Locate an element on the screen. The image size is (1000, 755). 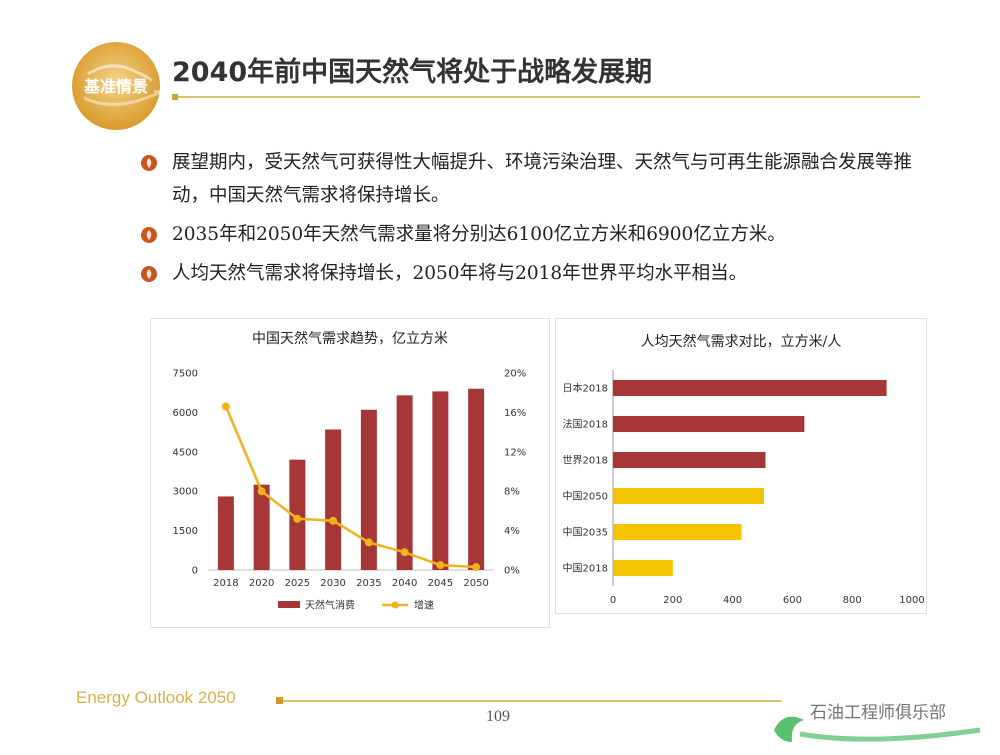
legend-label-bar: 天然气消费 is located at coordinates (330, 605).